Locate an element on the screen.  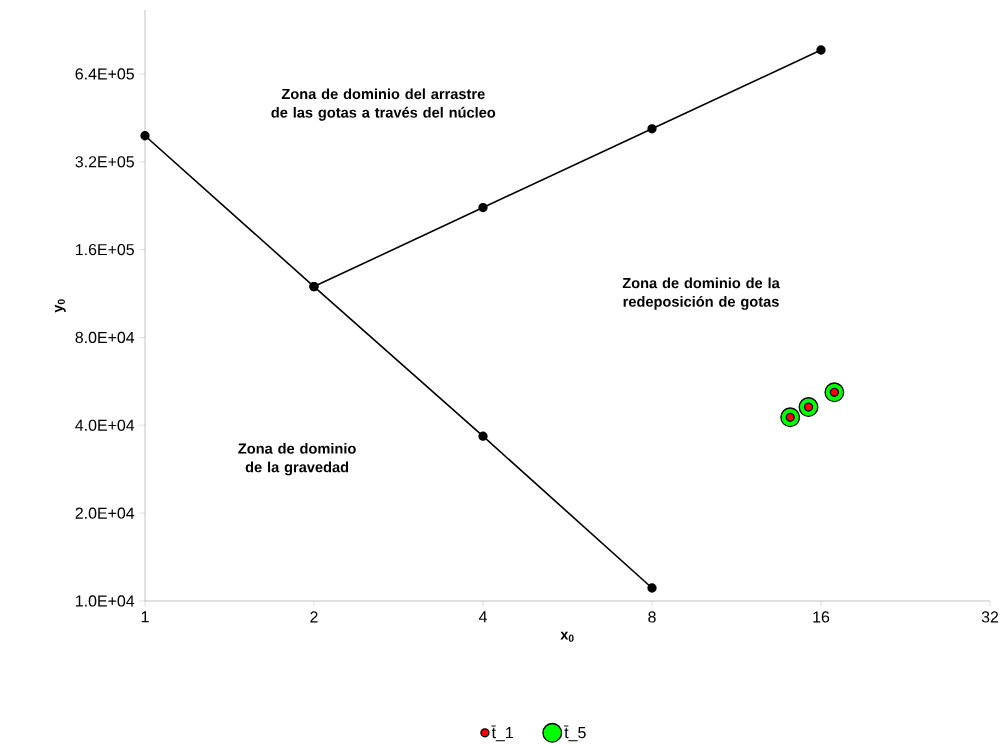
y-tick-label: 3.2E+05 is located at coordinates (104, 162).